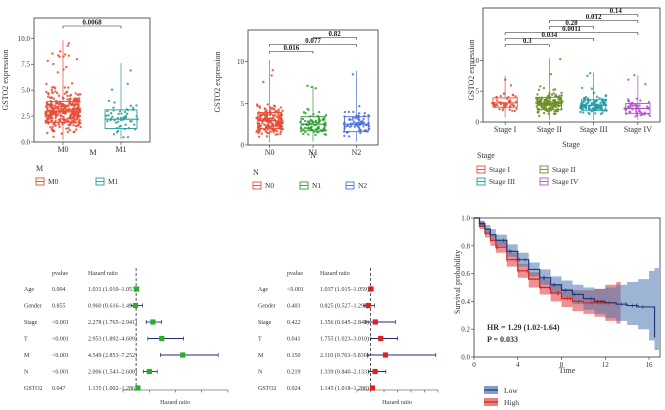 This screenshot has height=410, width=665. What do you see at coordinates (295, 274) in the screenshot?
I see `forest2-col-pvalue: pvalue` at bounding box center [295, 274].